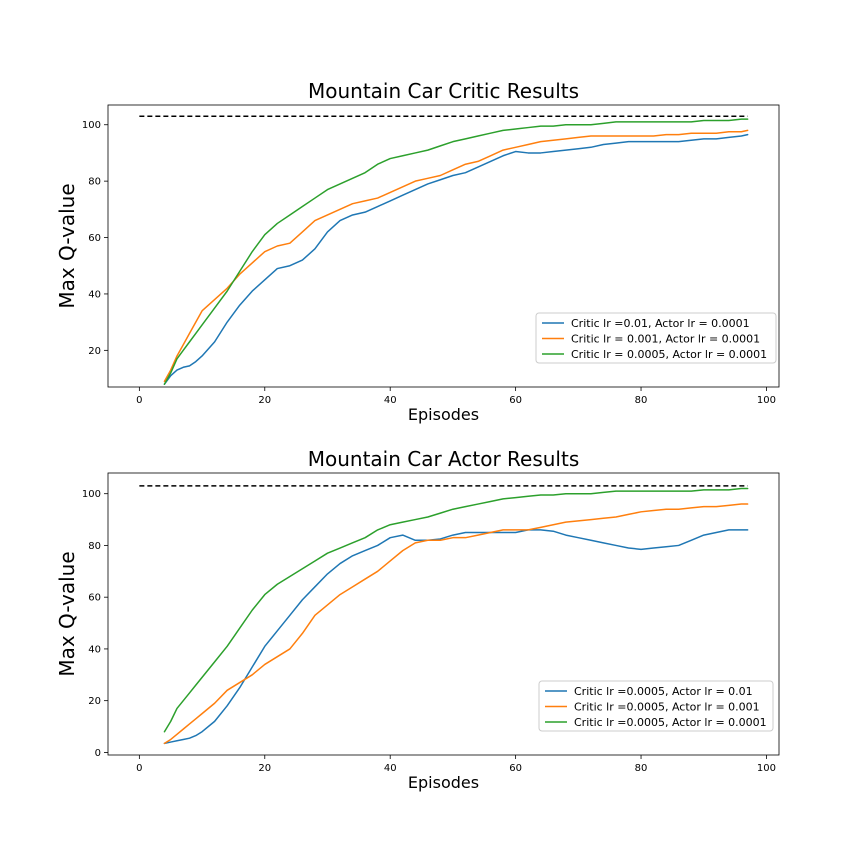 The height and width of the screenshot is (868, 864). What do you see at coordinates (667, 707) in the screenshot?
I see `legend-label-2: Critic lr =0.0005, Actor lr = 0.001` at bounding box center [667, 707].